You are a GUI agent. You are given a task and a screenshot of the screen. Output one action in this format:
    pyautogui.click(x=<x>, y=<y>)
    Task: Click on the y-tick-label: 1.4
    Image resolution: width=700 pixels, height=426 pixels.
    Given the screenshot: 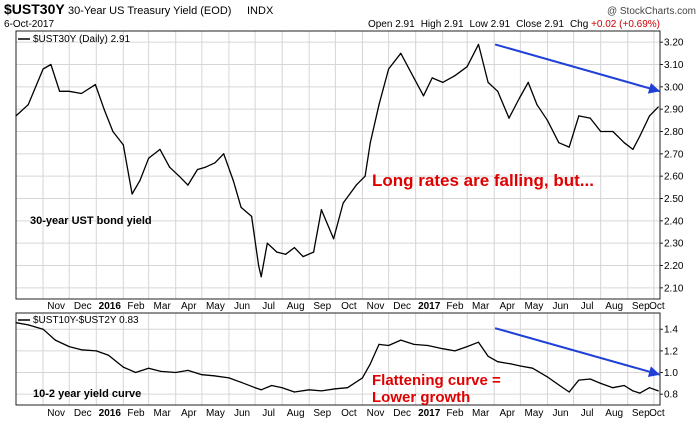 What is the action you would take?
    pyautogui.click(x=671, y=330)
    